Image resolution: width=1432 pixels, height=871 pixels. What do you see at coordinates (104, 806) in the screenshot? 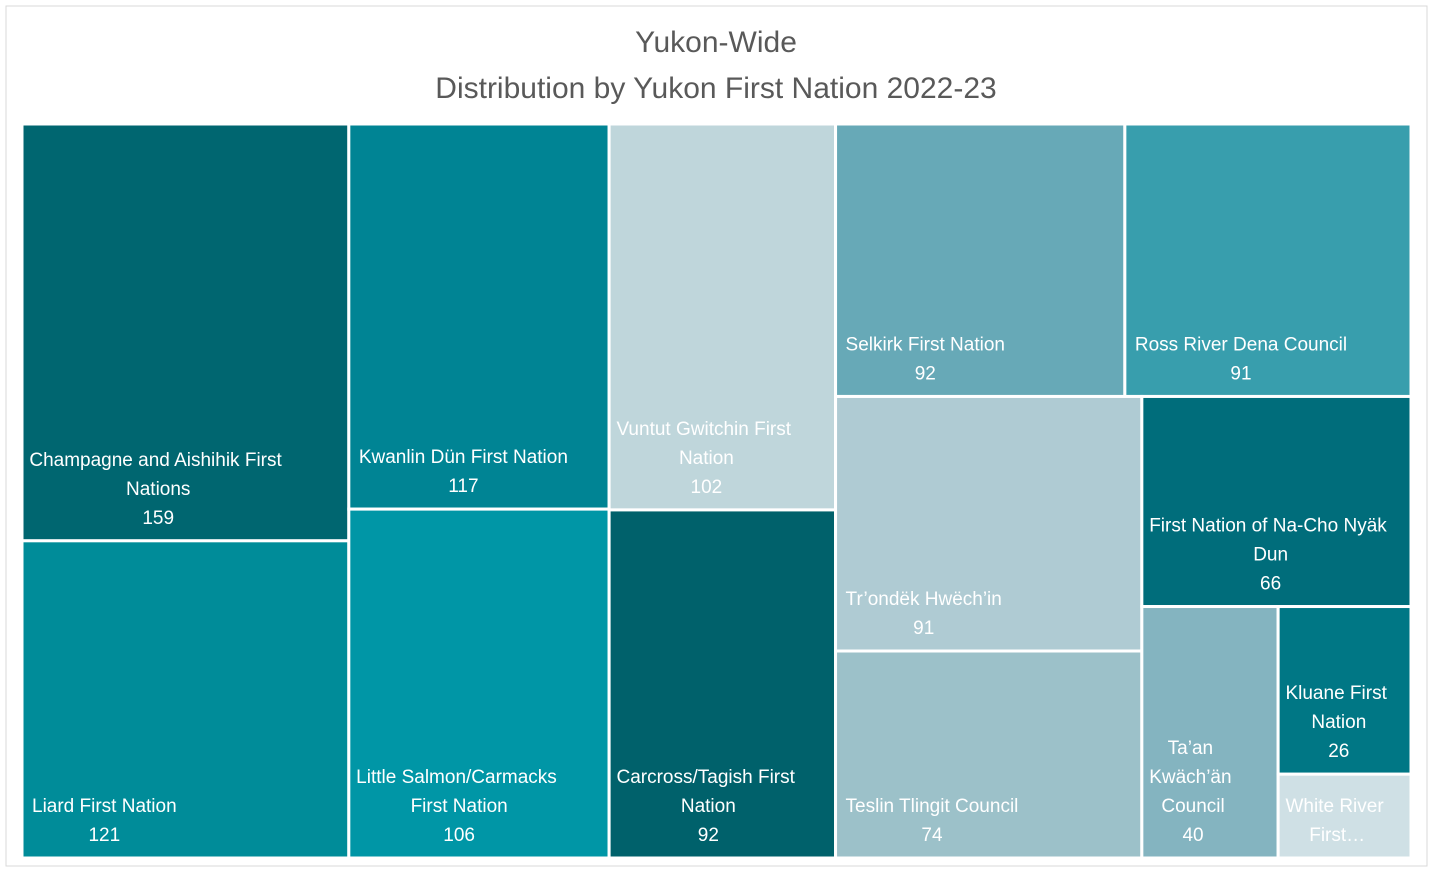
I see `tile-label: Liard First Nation` at bounding box center [104, 806].